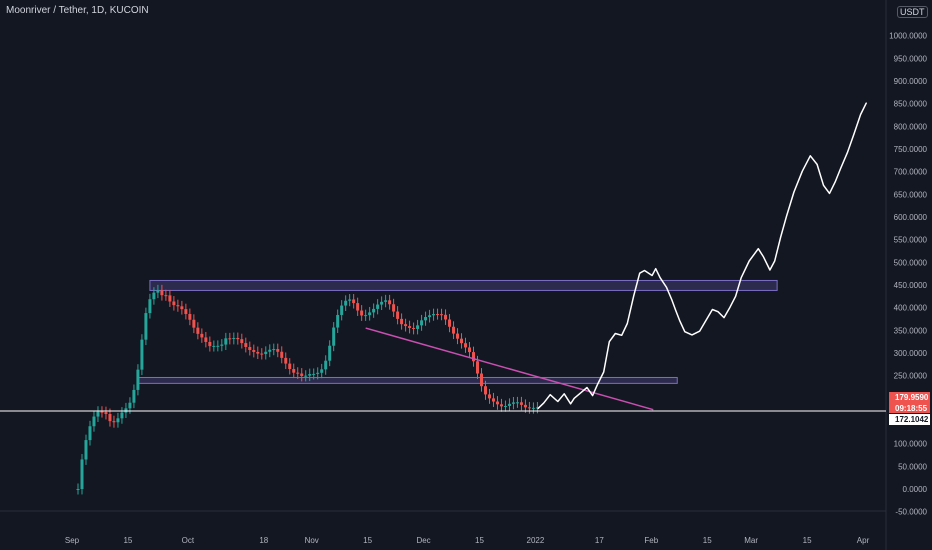 The image size is (932, 550). What do you see at coordinates (188, 540) in the screenshot?
I see `x-tick-label: Oct` at bounding box center [188, 540].